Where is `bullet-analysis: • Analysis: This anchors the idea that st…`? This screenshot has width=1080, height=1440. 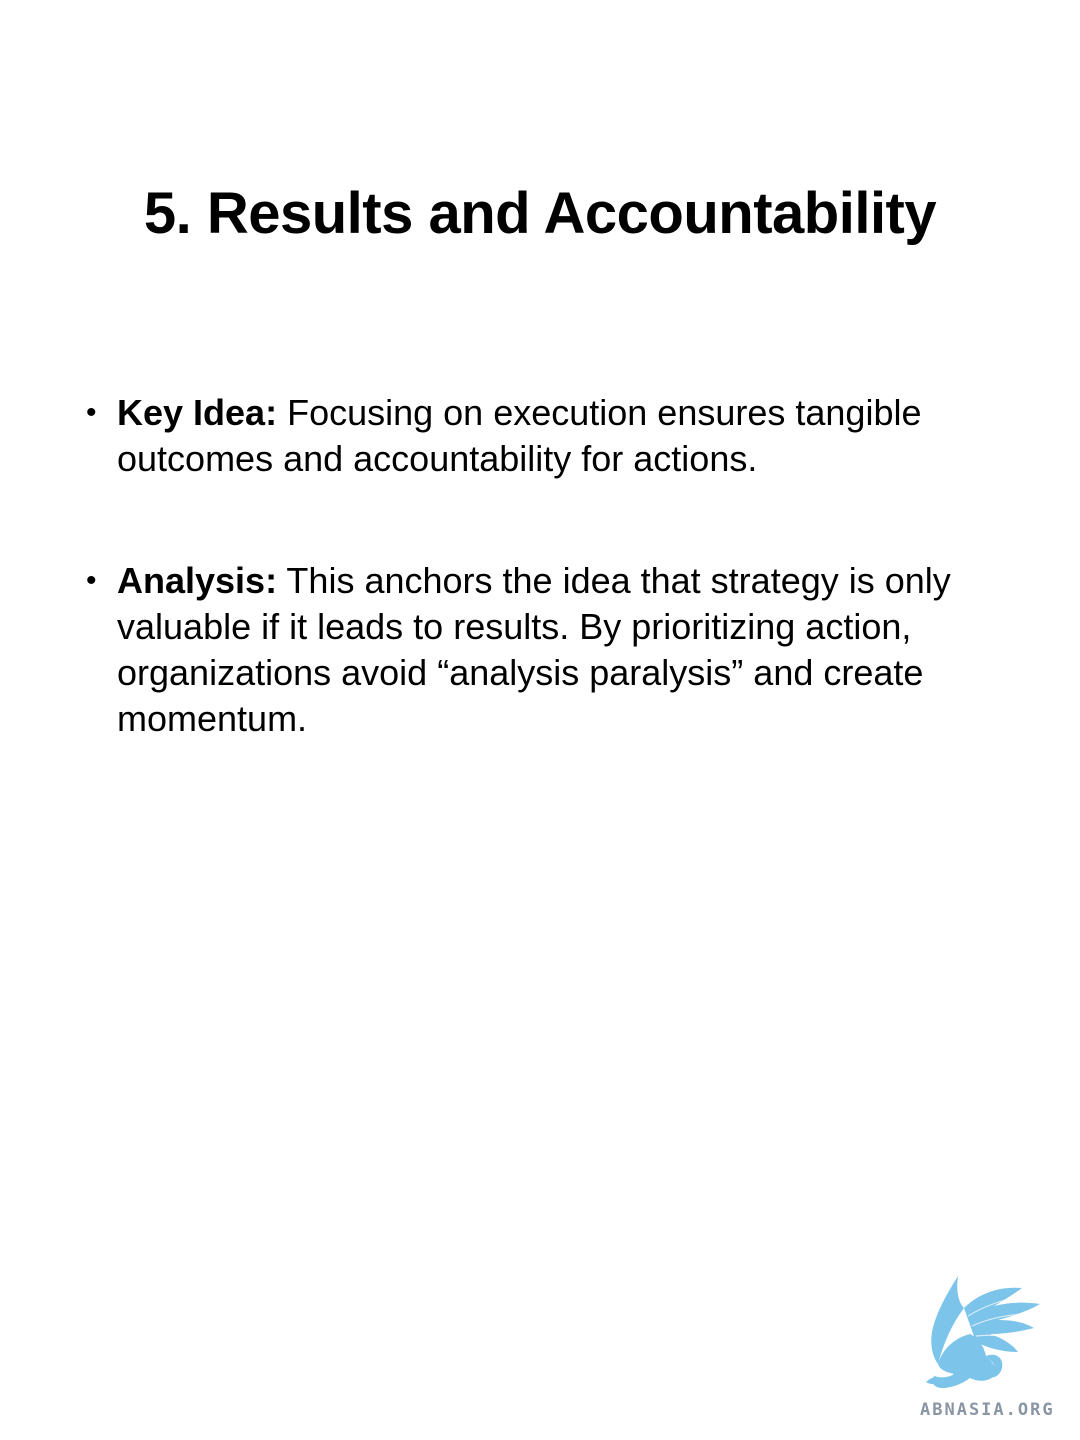 bullet-analysis: • Analysis: This anchors the idea that st… is located at coordinates (536, 650).